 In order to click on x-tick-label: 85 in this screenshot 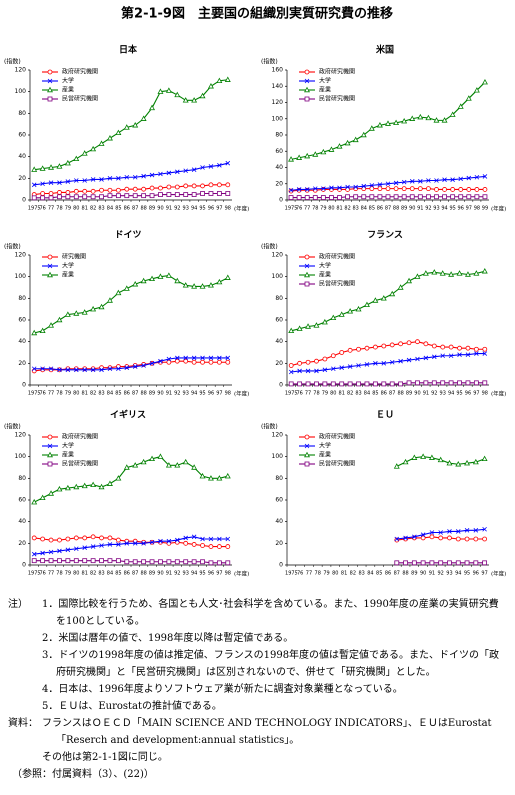, I will do `click(118, 394)`.